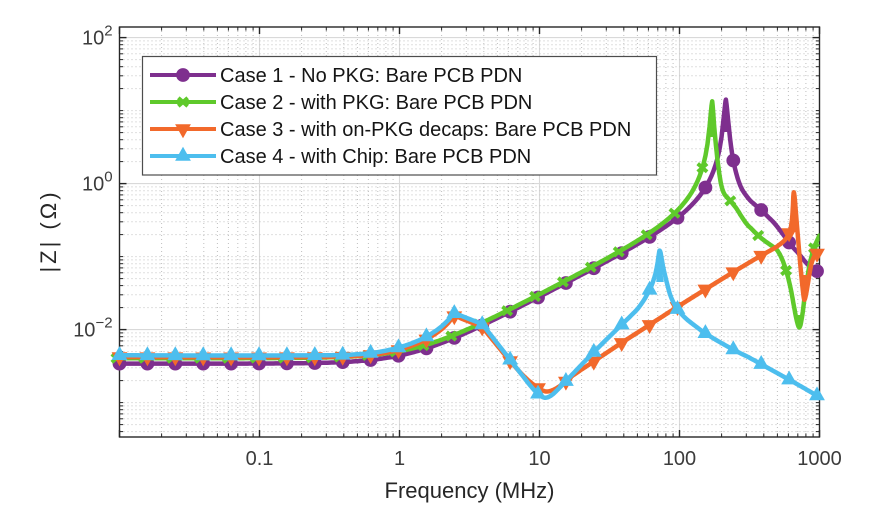 The height and width of the screenshot is (518, 875). I want to click on svg-text: Case 1 - No PKG: Bare PCB PDN, so click(371, 76).